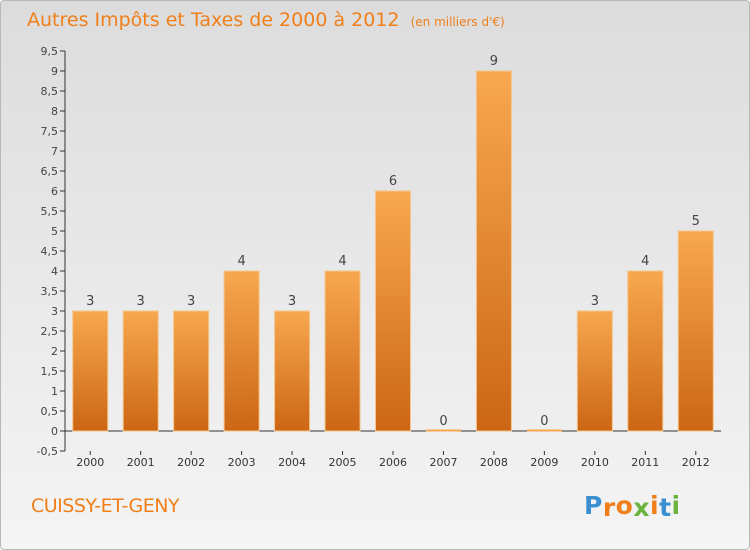  What do you see at coordinates (50, 371) in the screenshot?
I see `y-tick-label: 1,5` at bounding box center [50, 371].